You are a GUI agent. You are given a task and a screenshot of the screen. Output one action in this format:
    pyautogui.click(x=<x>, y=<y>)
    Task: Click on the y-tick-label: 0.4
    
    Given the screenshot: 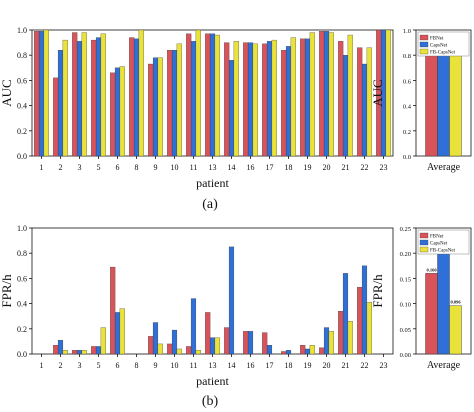 What is the action you would take?
    pyautogui.click(x=22, y=304)
    